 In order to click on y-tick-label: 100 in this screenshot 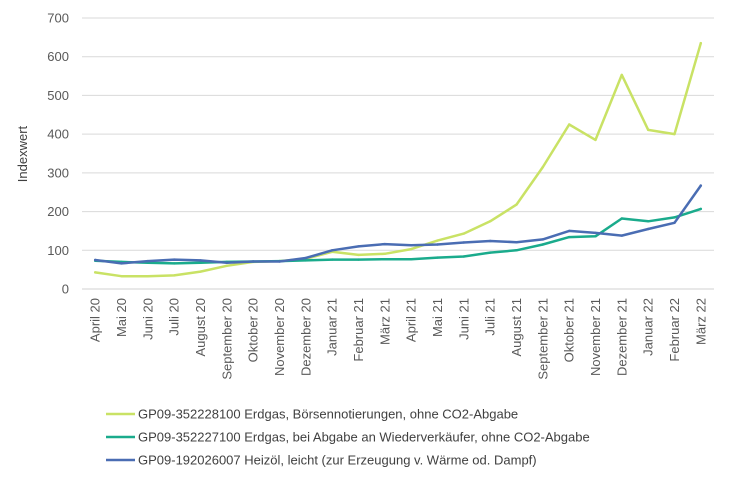, I will do `click(58, 250)`.